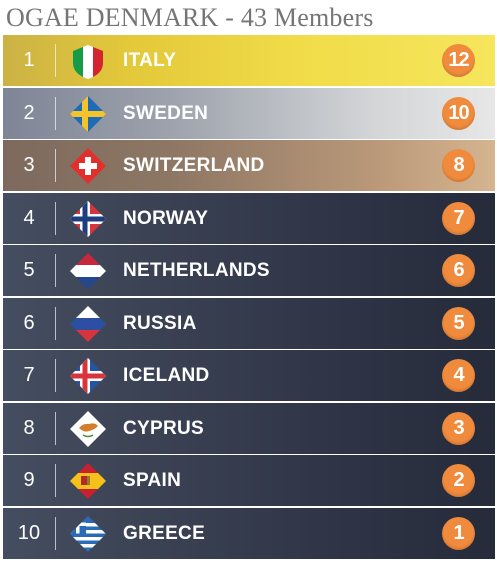  Describe the element at coordinates (249, 428) in the screenshot. I see `ranking-row: 8 CYPRUS 3` at that location.